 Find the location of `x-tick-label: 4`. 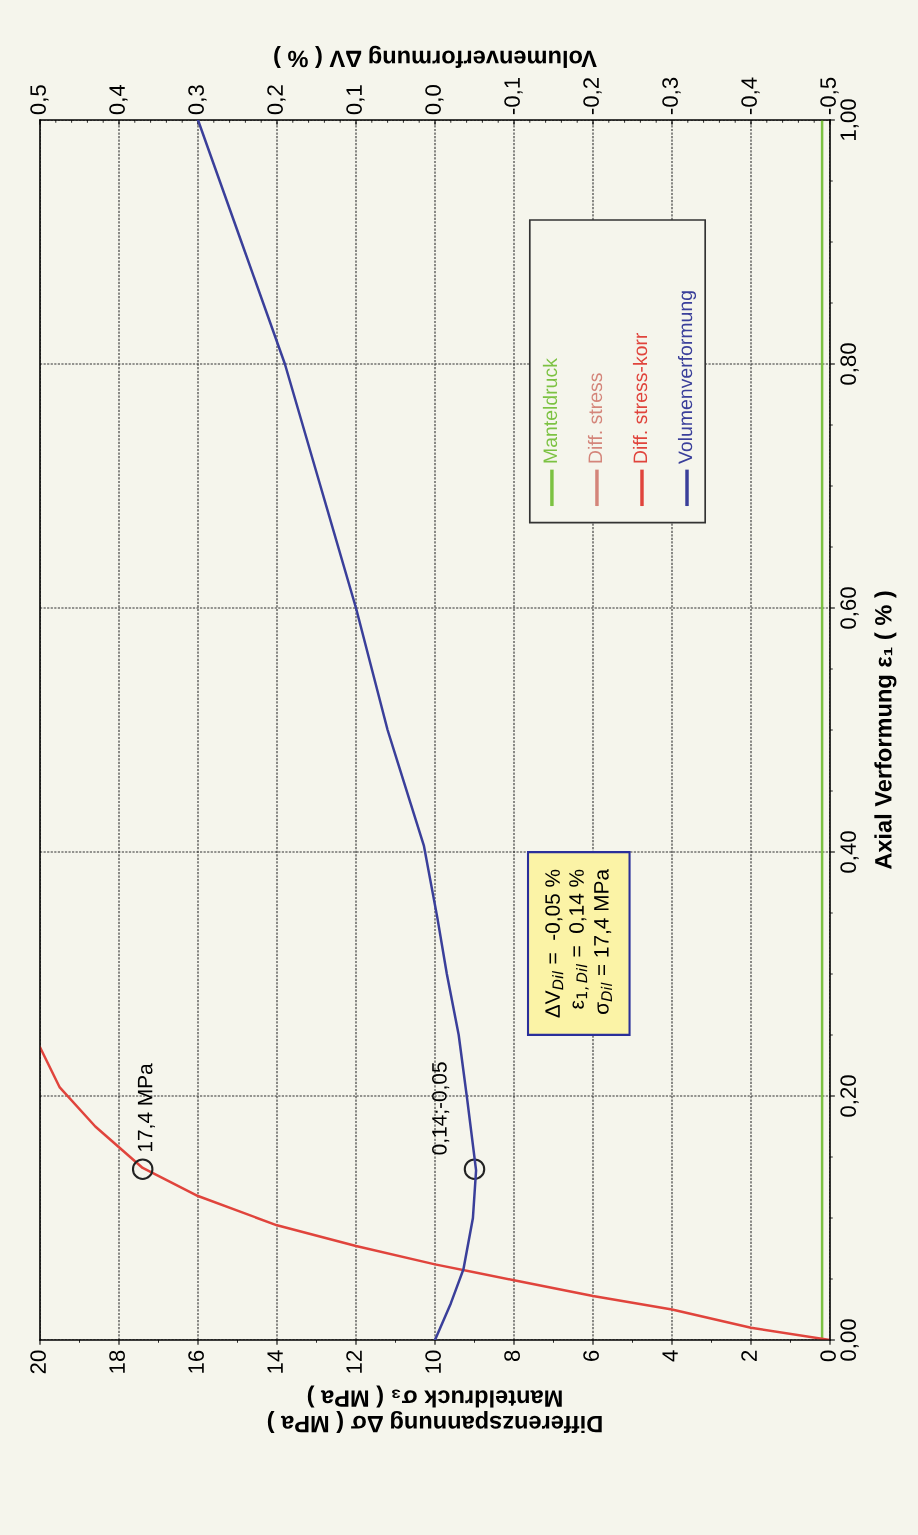

x-tick-label: 4 is located at coordinates (670, 1356).